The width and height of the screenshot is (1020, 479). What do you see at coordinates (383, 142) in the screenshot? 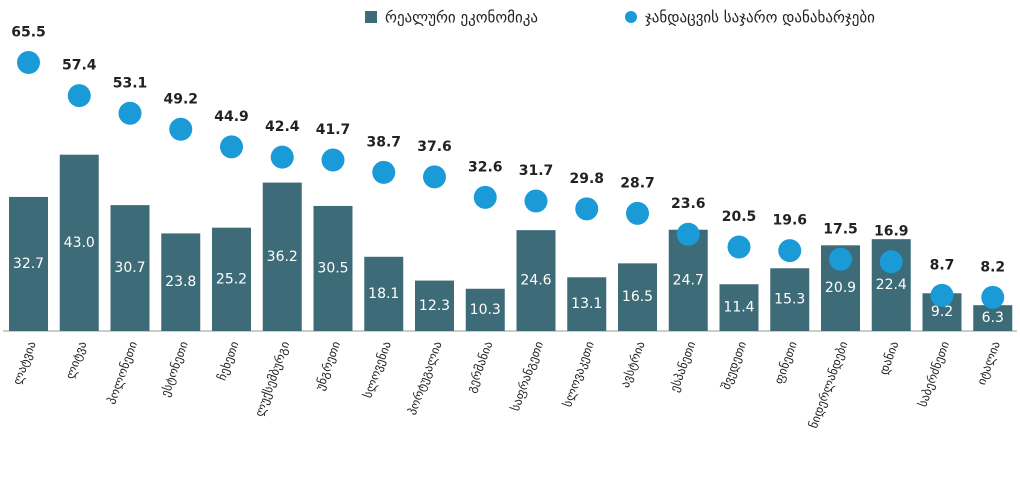
I see `dot-value-label: 38.7` at bounding box center [383, 142].